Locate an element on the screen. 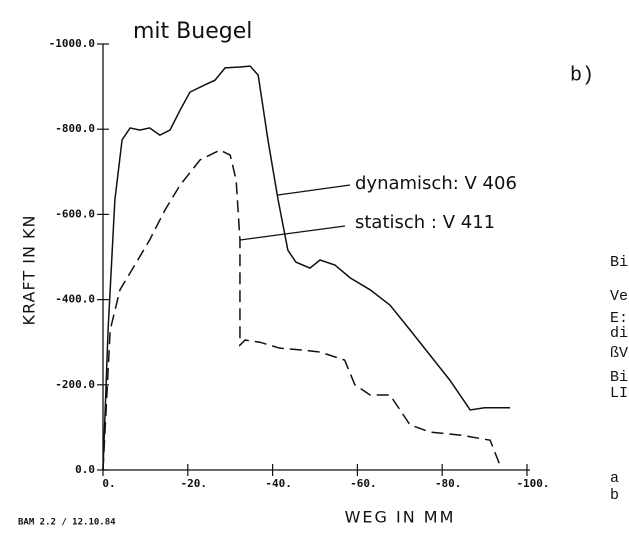 This screenshot has height=539, width=629. x-axis-label: WEG IN MM is located at coordinates (400, 517).